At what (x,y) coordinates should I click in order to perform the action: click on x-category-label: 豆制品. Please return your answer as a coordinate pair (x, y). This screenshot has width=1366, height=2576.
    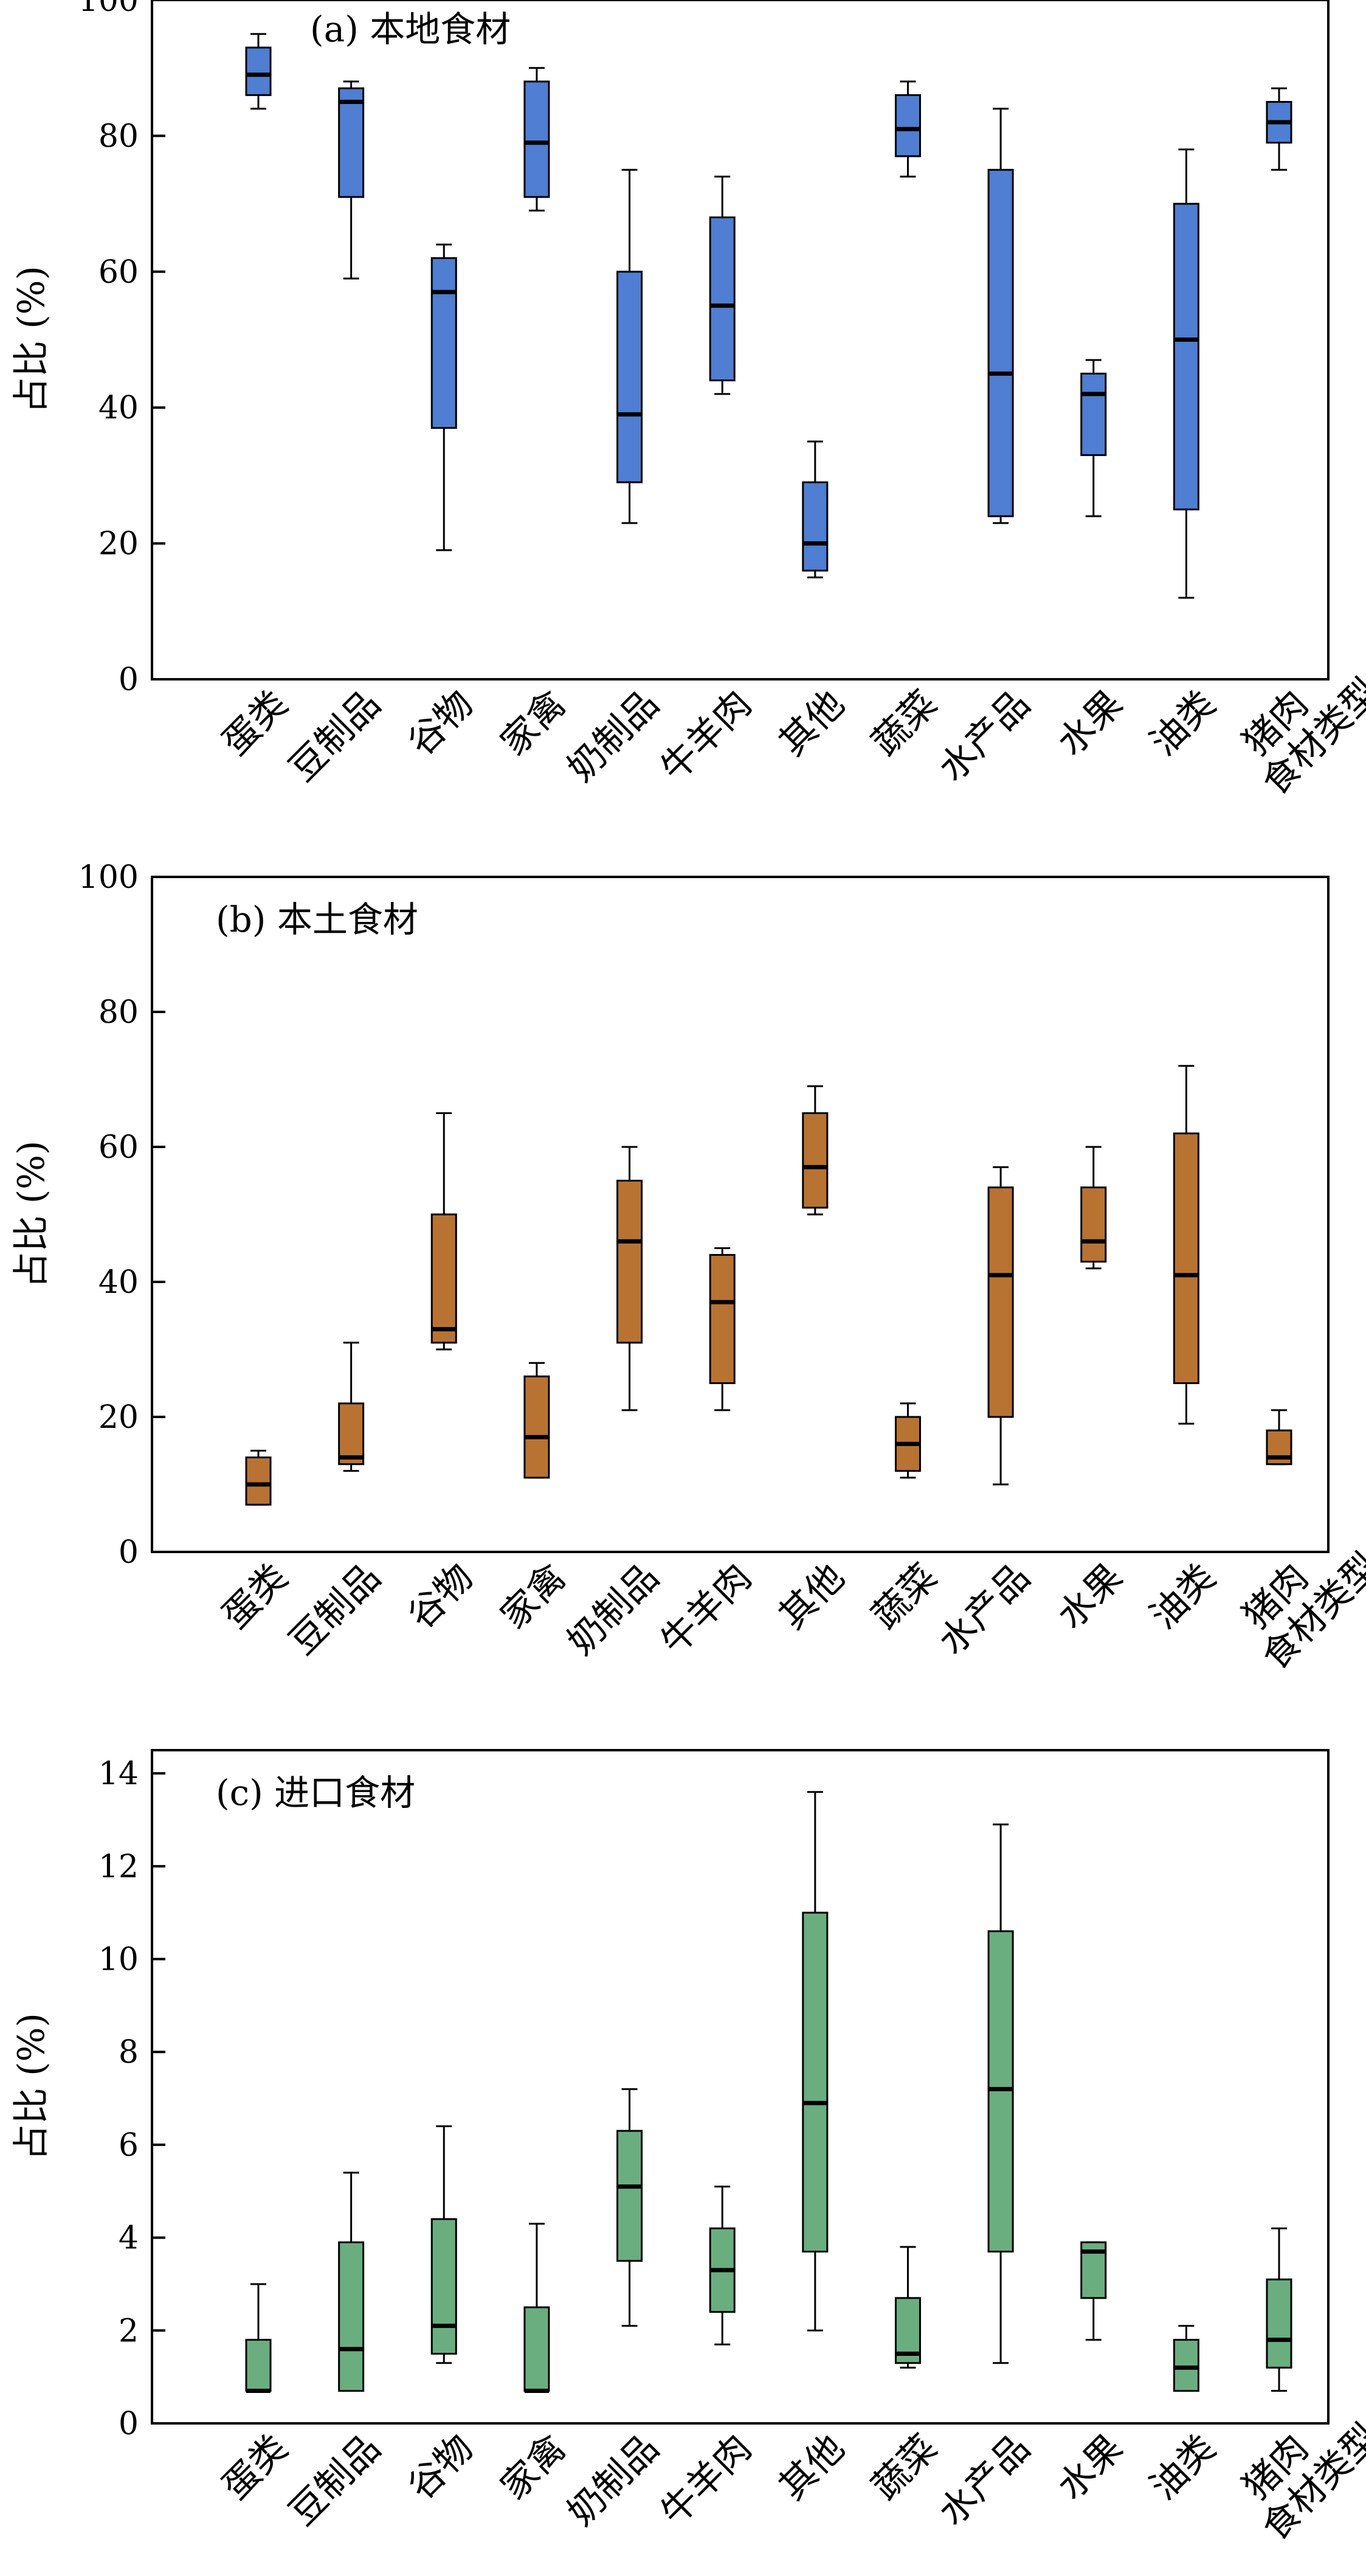
    Looking at the image, I should click on (335, 2480).